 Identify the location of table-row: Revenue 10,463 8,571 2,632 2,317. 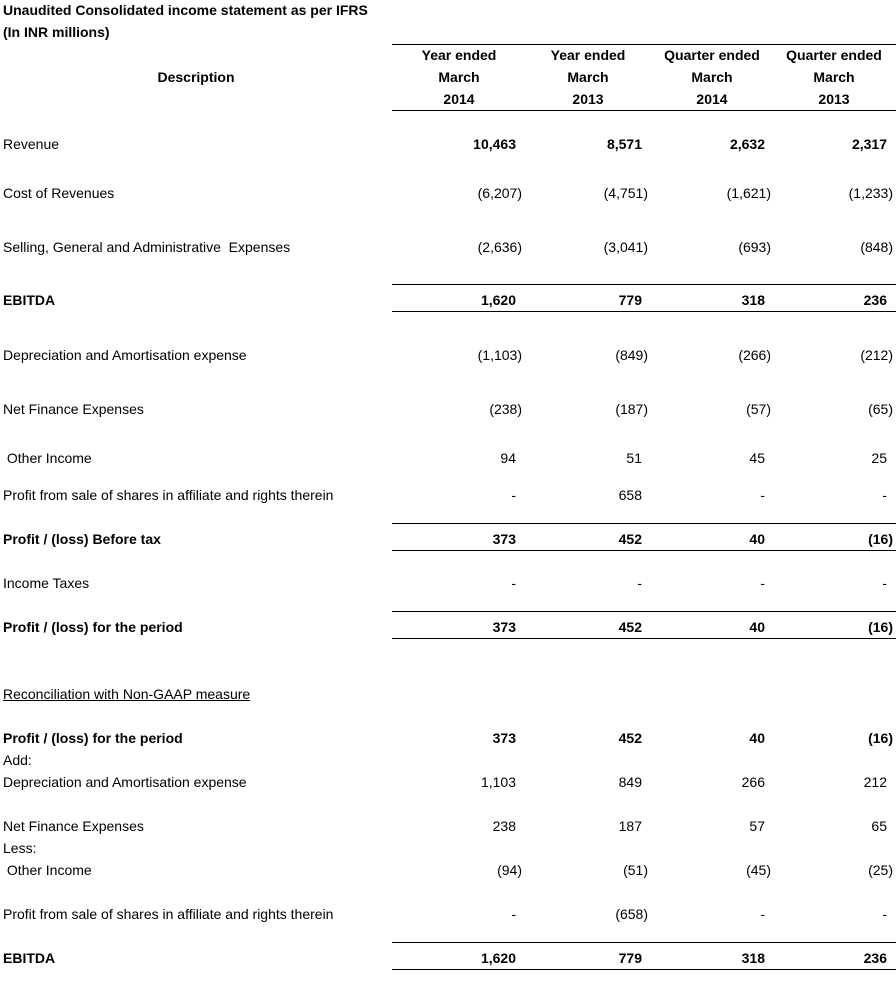
(448, 144).